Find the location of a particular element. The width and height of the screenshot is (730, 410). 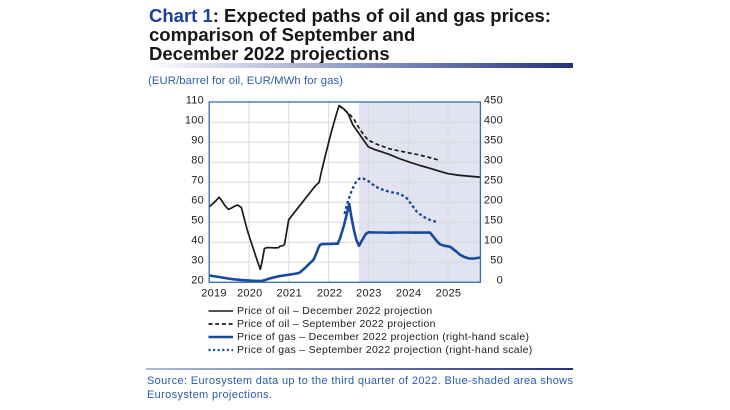

svg-text: 300 is located at coordinates (493, 161).